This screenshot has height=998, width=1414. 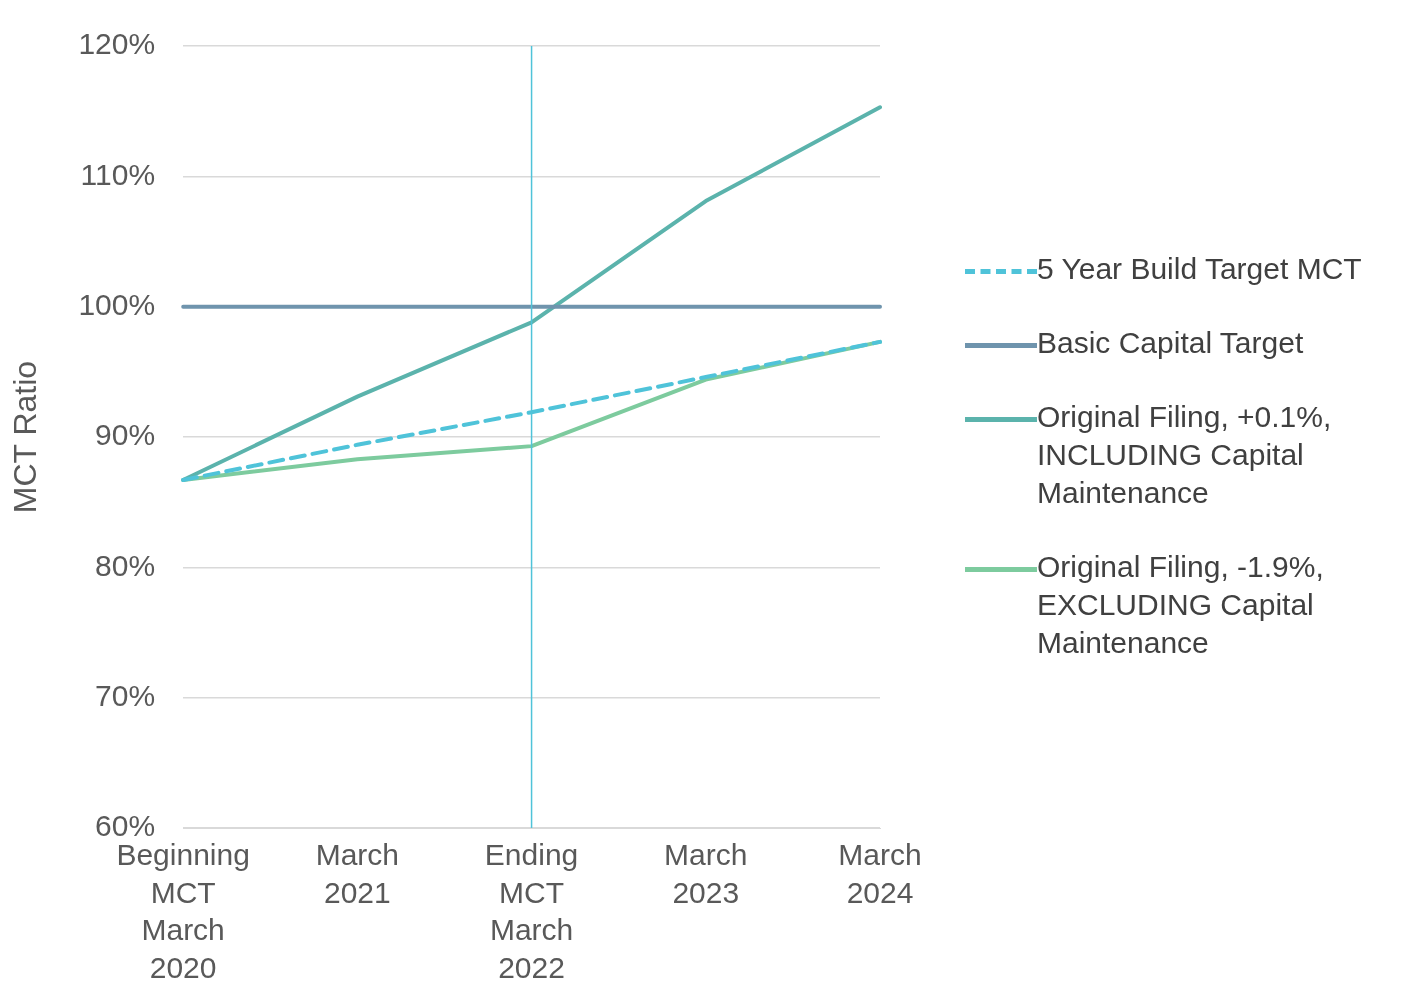 I want to click on y-tick-label: 100%, so click(x=117, y=304).